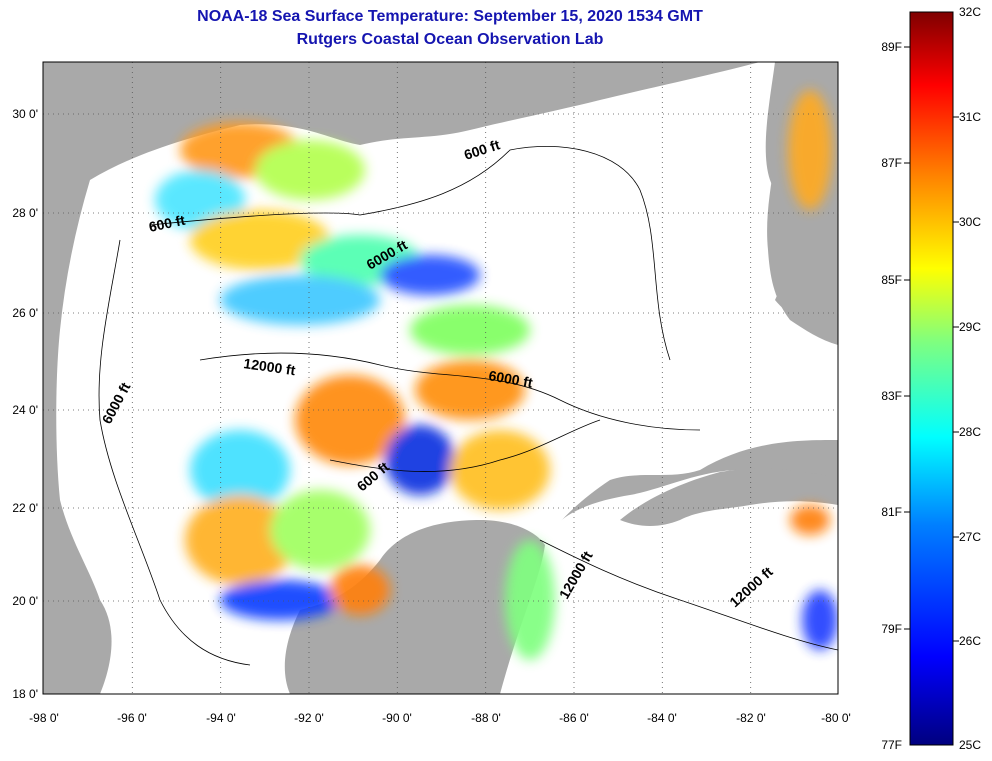 The image size is (992, 761). I want to click on lon-tick-label: -82 0', so click(751, 718).